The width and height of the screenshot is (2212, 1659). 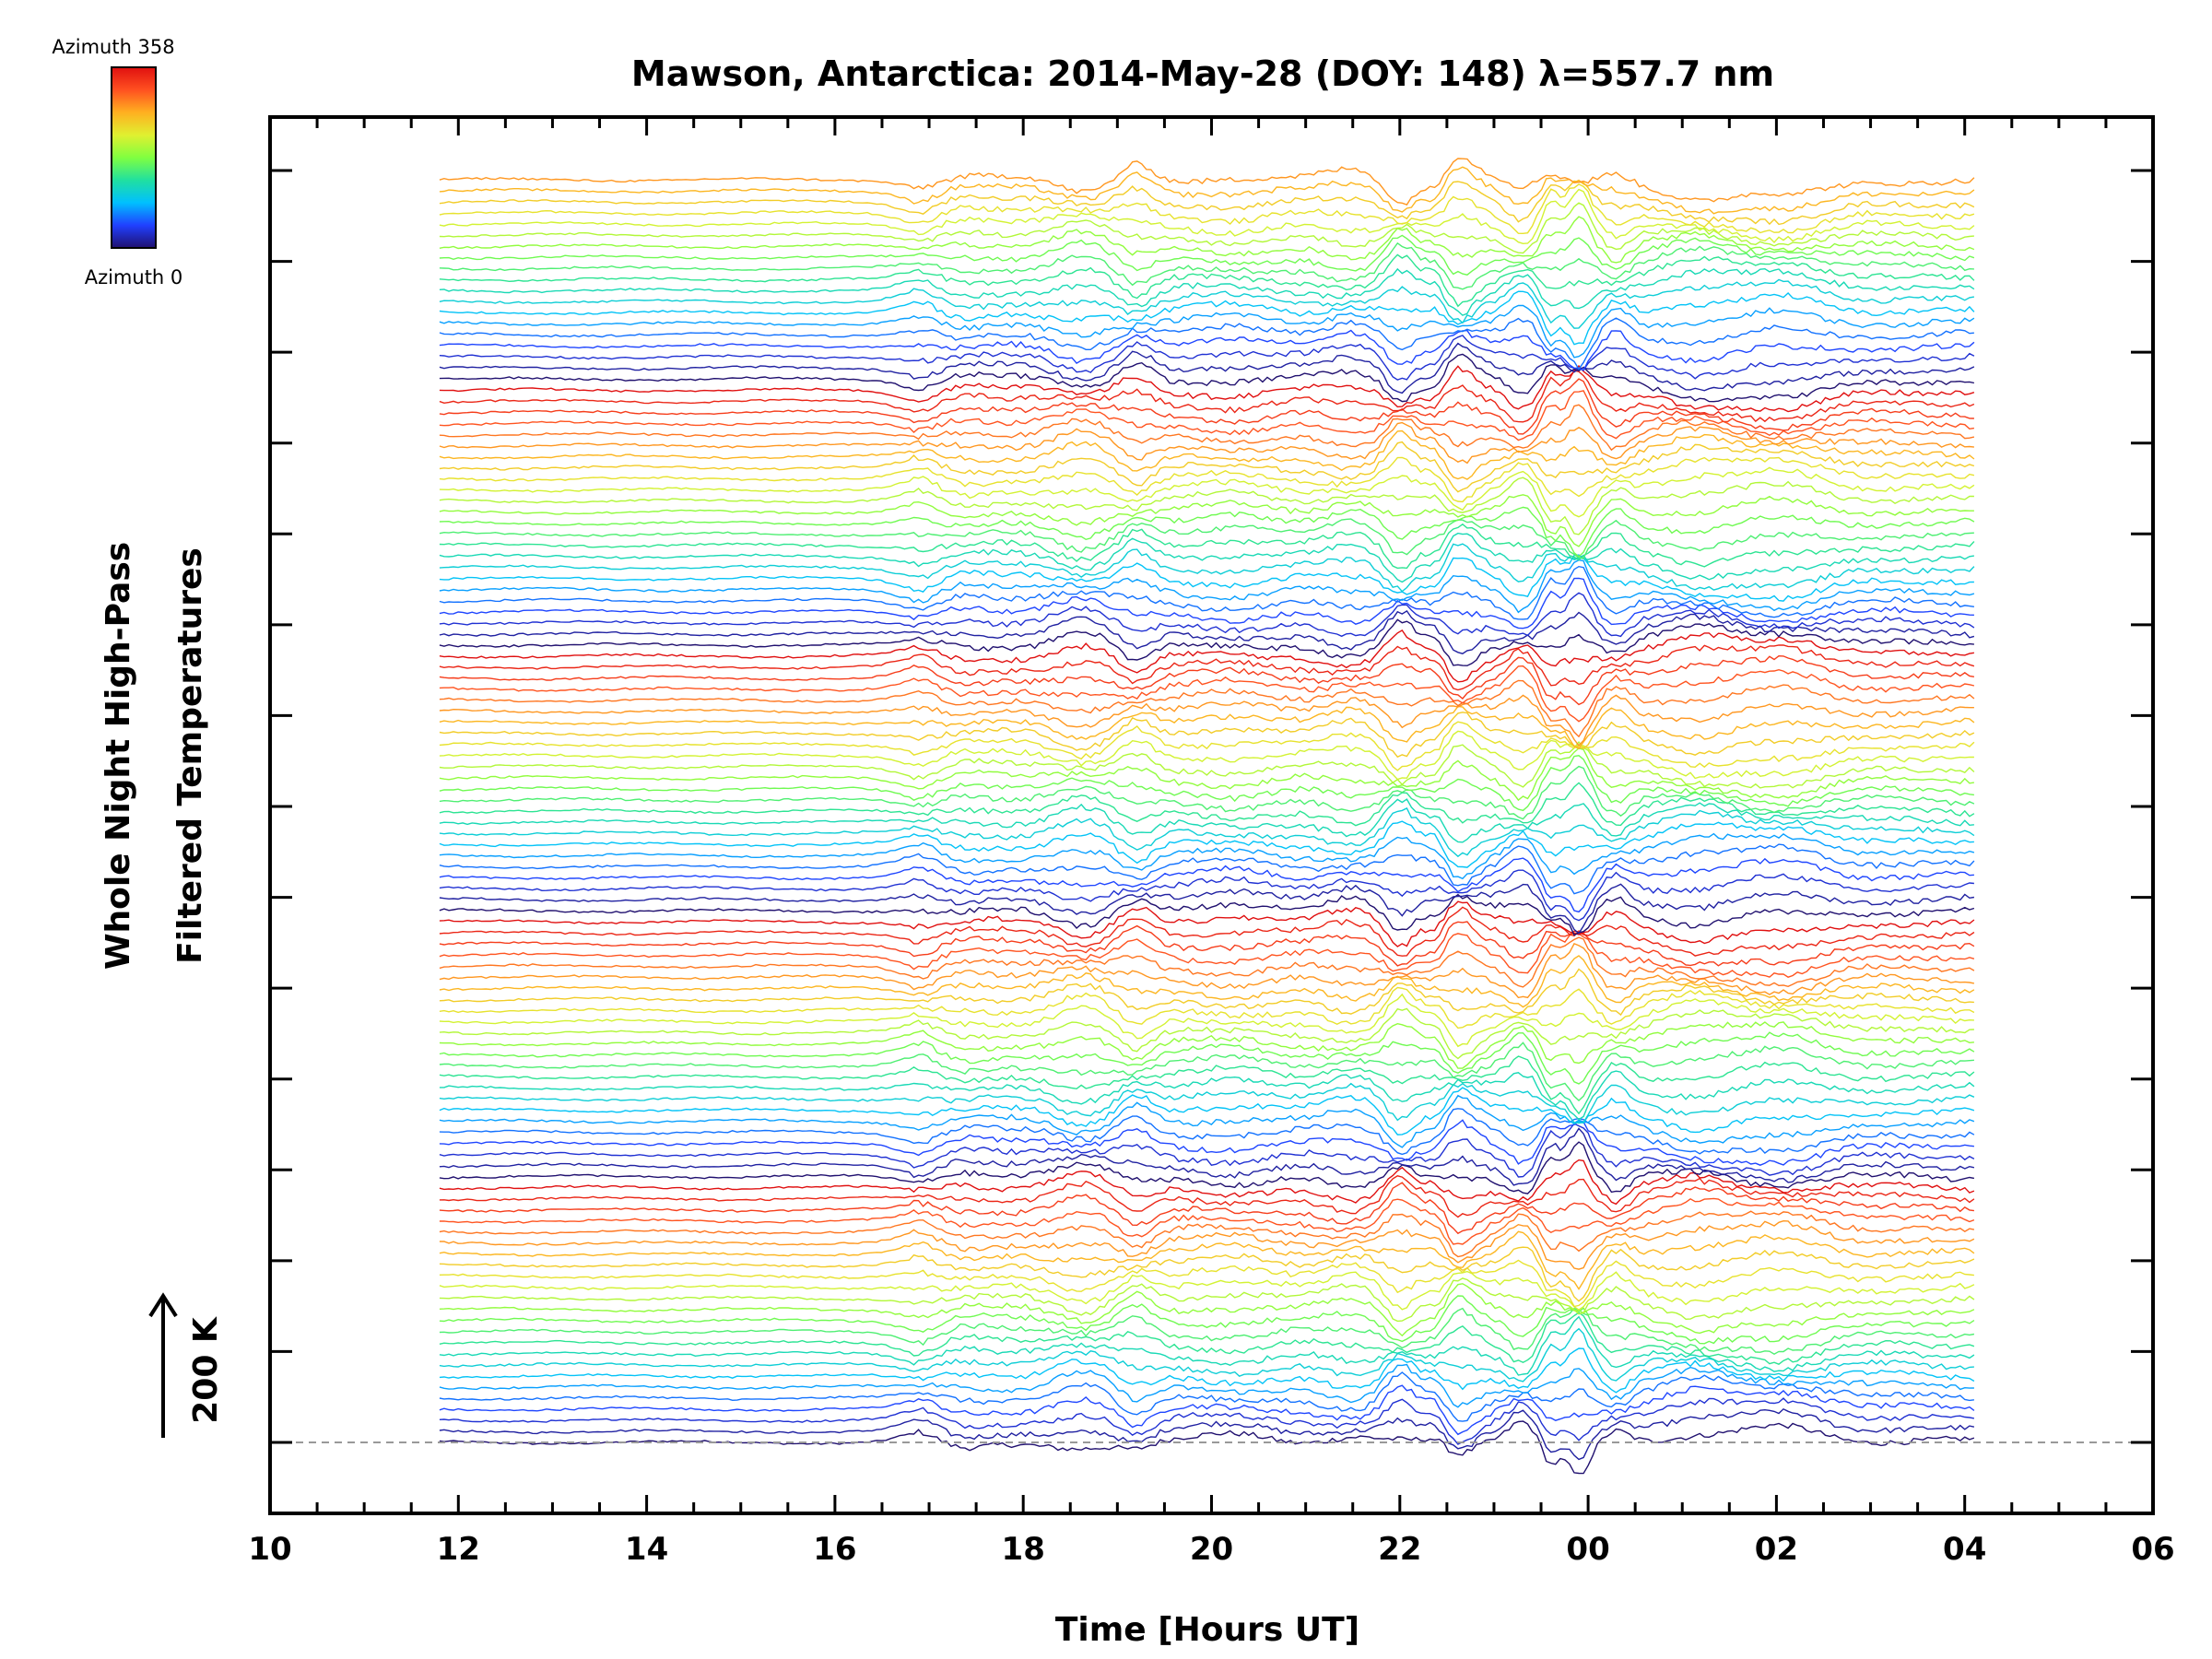 I want to click on x-tick-label: 12, so click(x=458, y=1549).